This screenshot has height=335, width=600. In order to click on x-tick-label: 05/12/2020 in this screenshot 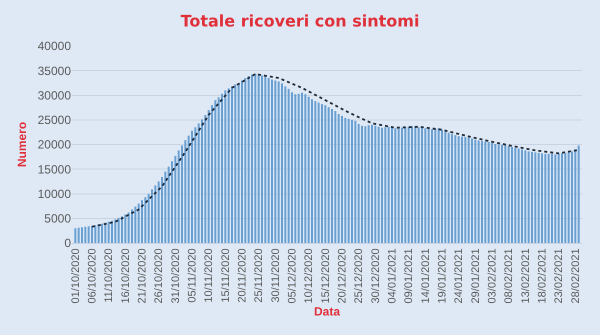, I will do `click(292, 276)`.